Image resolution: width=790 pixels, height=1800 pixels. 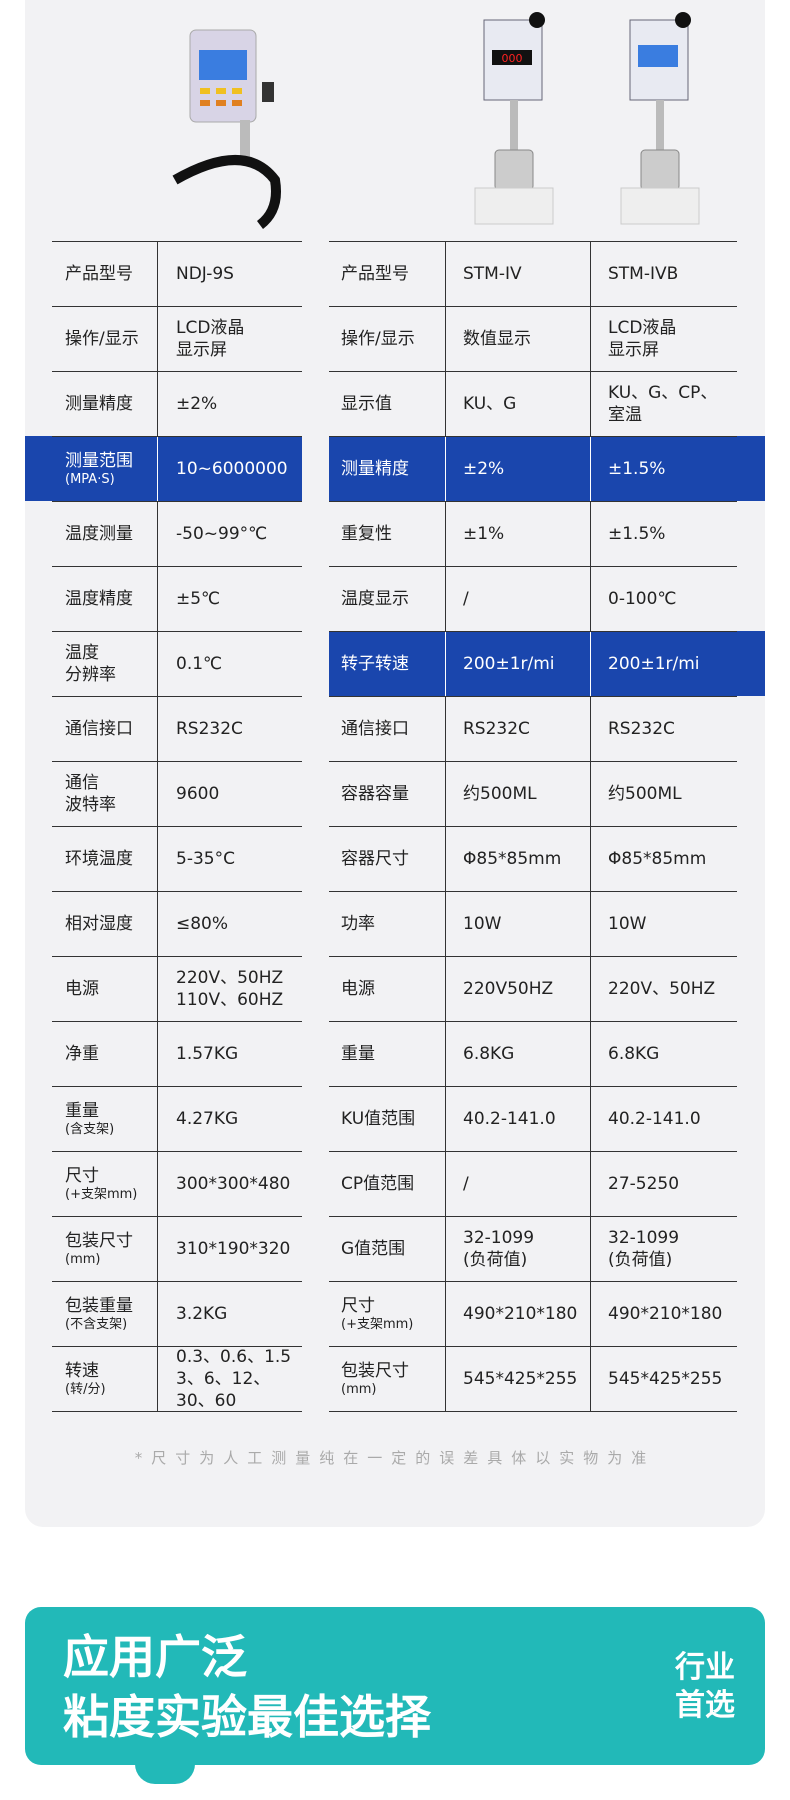 What do you see at coordinates (672, 533) in the screenshot?
I see `row-value: ±1.5%` at bounding box center [672, 533].